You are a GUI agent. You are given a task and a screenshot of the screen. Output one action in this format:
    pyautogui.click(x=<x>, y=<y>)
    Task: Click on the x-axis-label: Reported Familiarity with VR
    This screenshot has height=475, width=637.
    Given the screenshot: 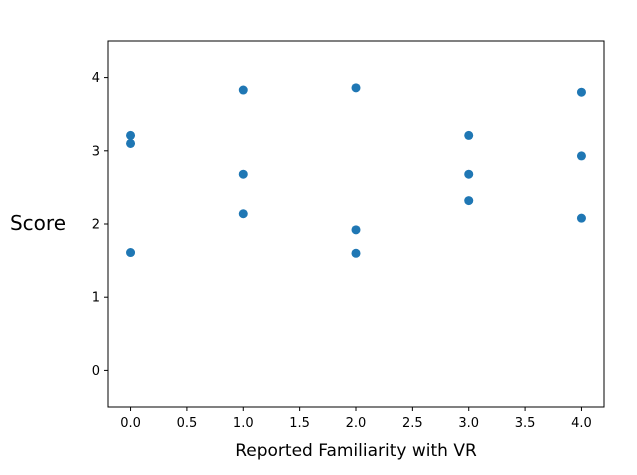 What is the action you would take?
    pyautogui.click(x=356, y=451)
    